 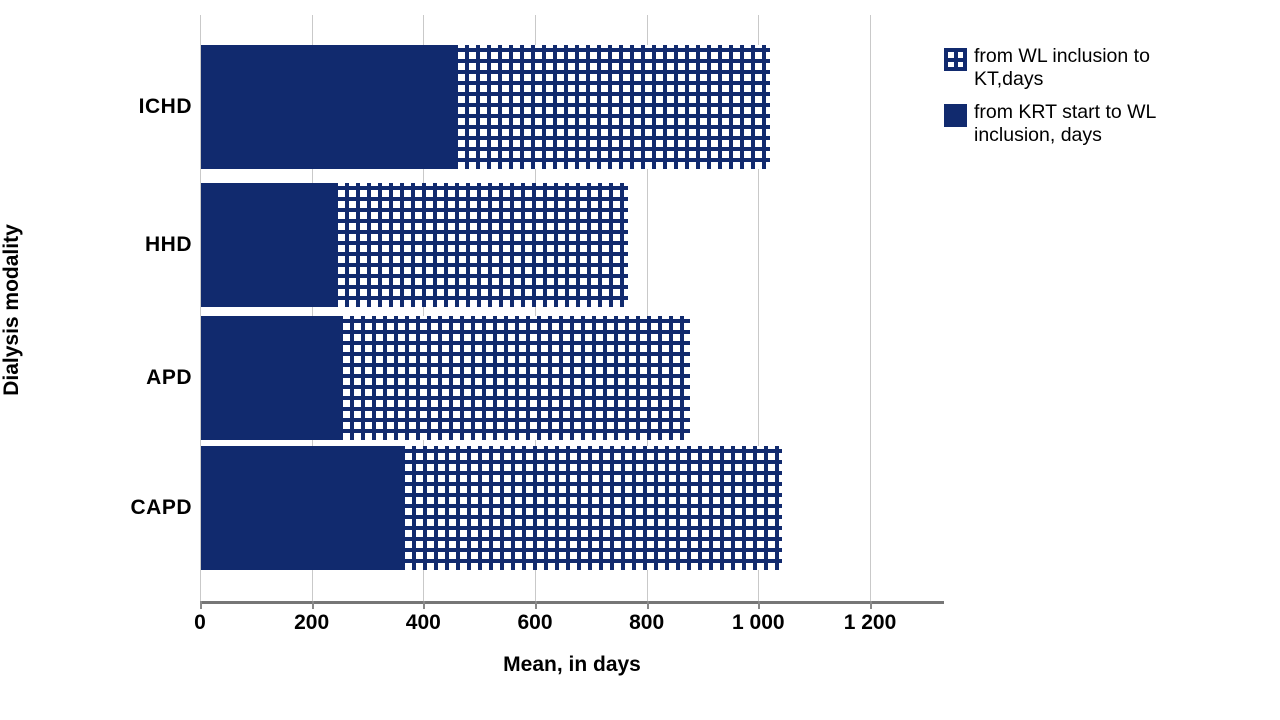 What do you see at coordinates (1062, 67) in the screenshot?
I see `legend-label: from WL inclusion to KT,days` at bounding box center [1062, 67].